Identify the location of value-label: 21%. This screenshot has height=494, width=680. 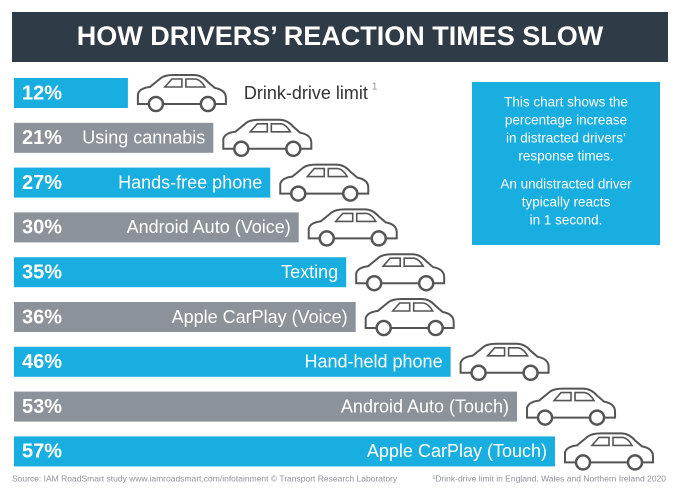
(42, 138).